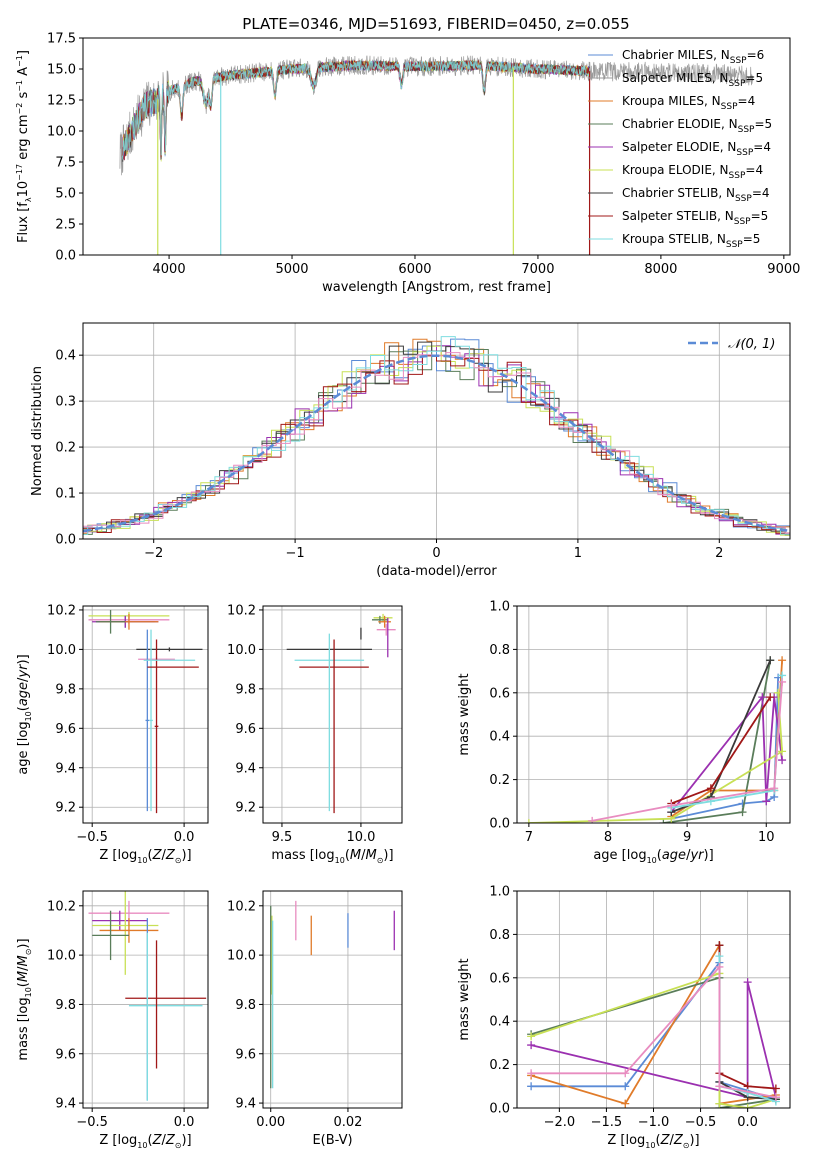 Image resolution: width=819 pixels, height=1170 pixels. I want to click on x-tick-label: 9000, so click(783, 269).